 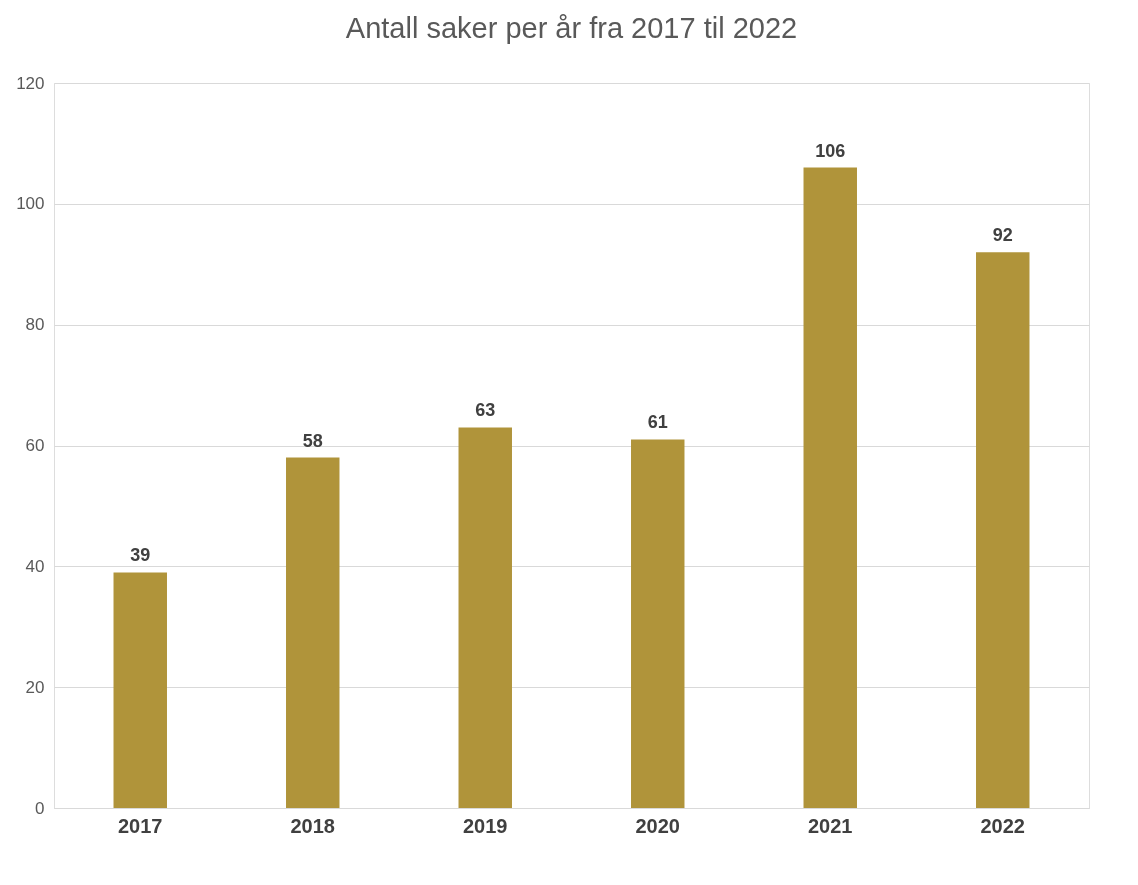 What do you see at coordinates (35, 325) in the screenshot?
I see `y-tick-label: 80` at bounding box center [35, 325].